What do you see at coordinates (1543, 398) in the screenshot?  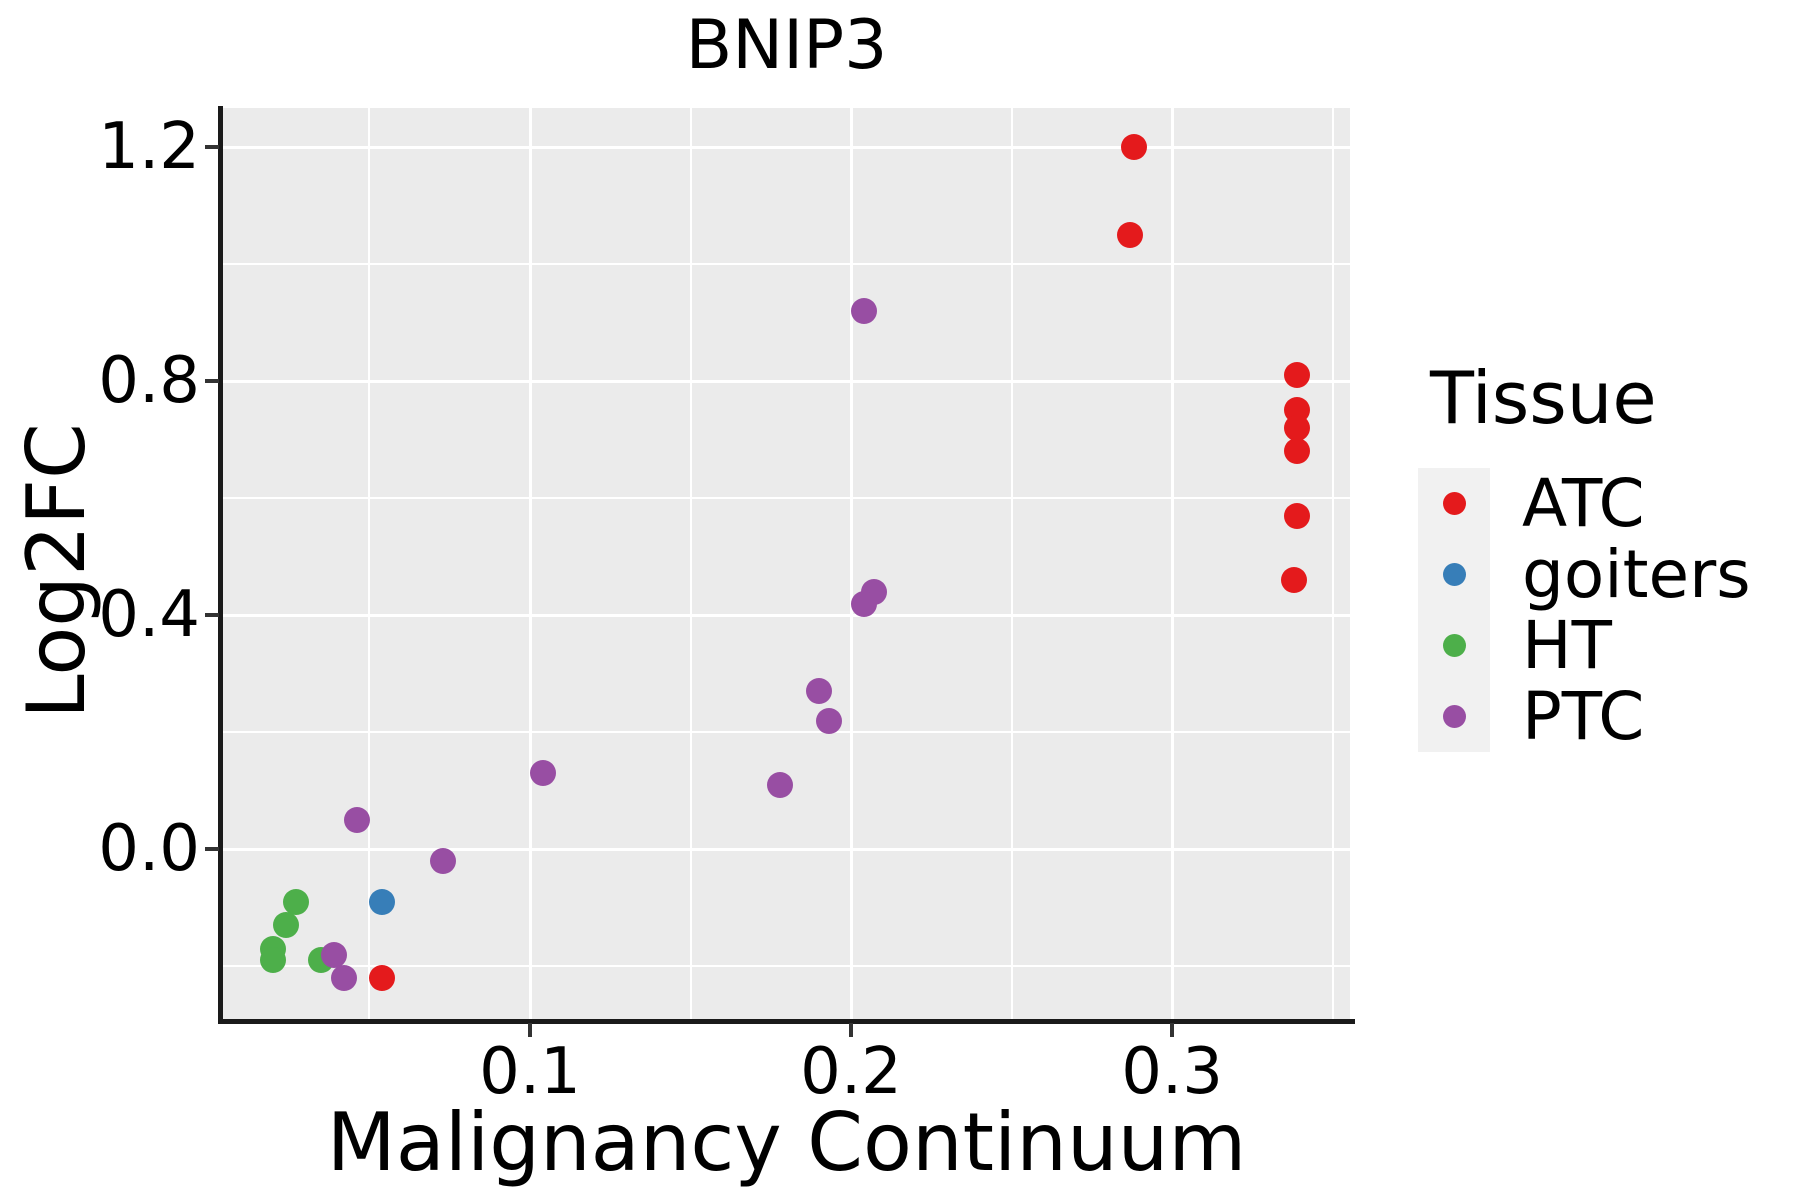 I see `legend-title: Tissue` at bounding box center [1543, 398].